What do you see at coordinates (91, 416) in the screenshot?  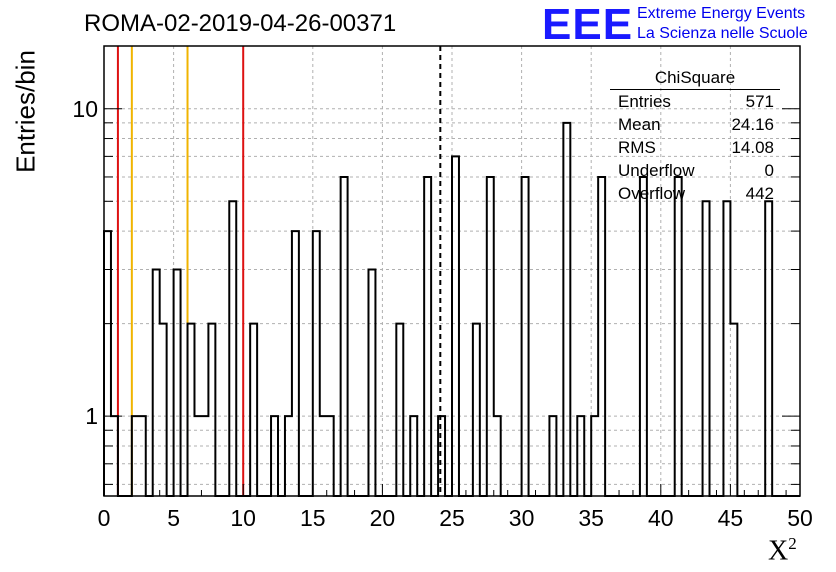 I see `y-tick-label: 1` at bounding box center [91, 416].